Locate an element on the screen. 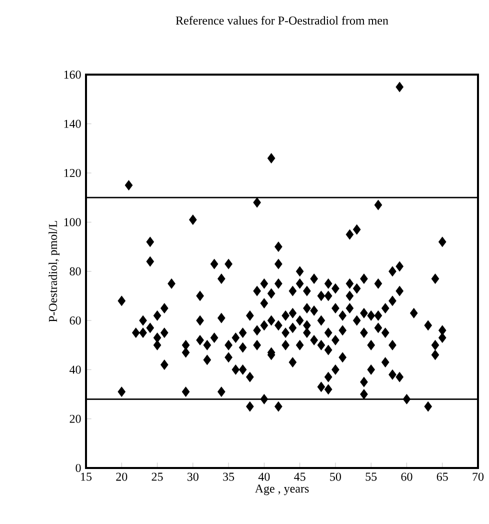 The width and height of the screenshot is (489, 524). x-tick-label: 60 is located at coordinates (406, 476).